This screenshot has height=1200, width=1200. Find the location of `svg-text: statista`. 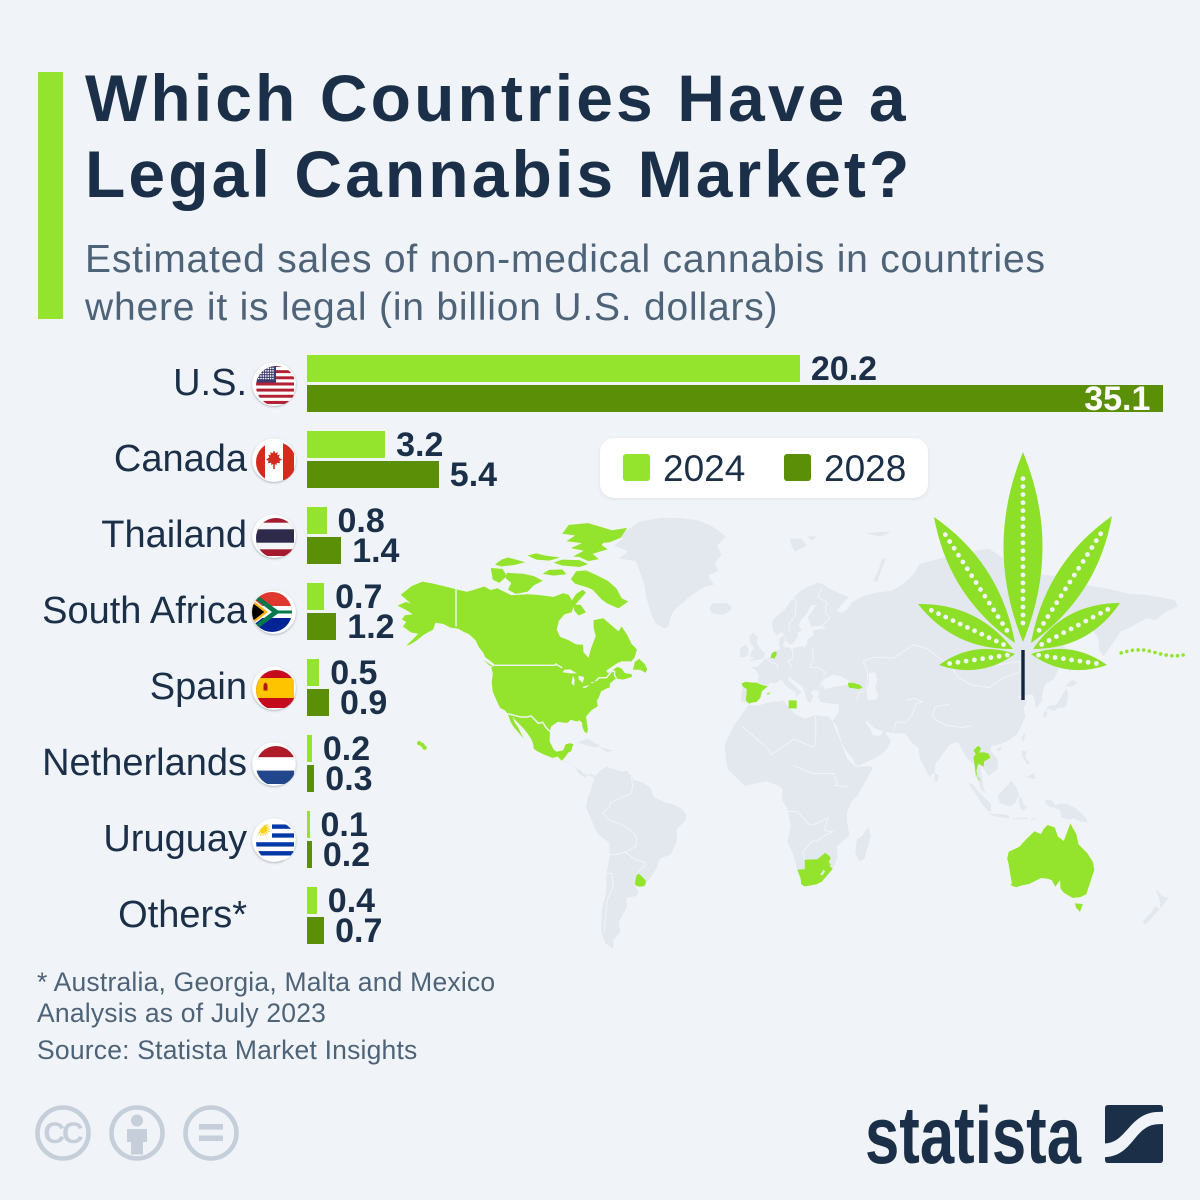

svg-text: statista is located at coordinates (973, 1133).